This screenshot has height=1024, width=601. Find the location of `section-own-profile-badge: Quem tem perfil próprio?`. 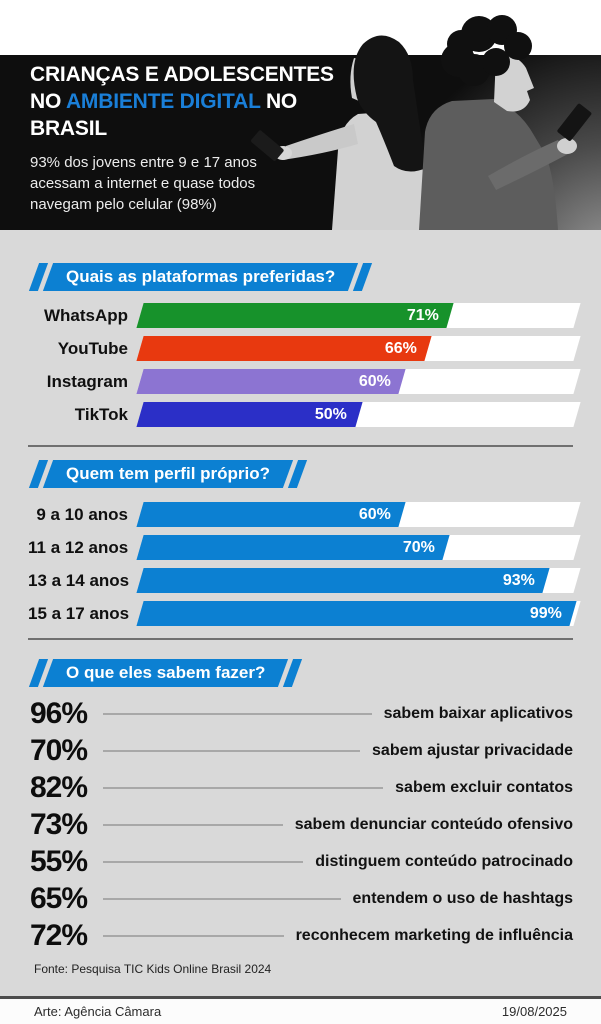

section-own-profile-badge: Quem tem perfil próprio? is located at coordinates (168, 474).